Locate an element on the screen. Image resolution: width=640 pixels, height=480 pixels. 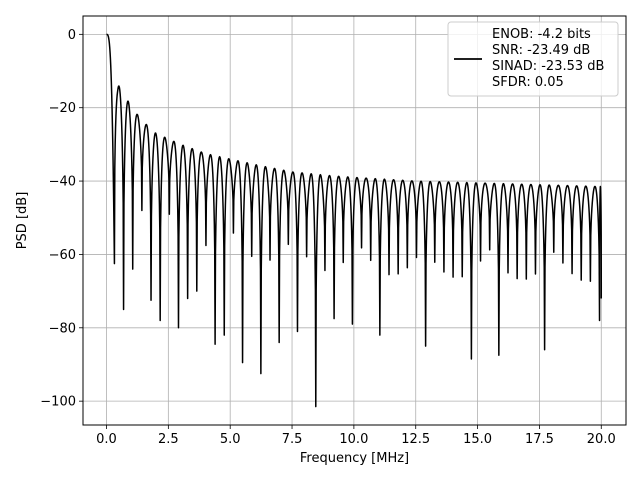
y-tick-label: 0 is located at coordinates (72, 35).